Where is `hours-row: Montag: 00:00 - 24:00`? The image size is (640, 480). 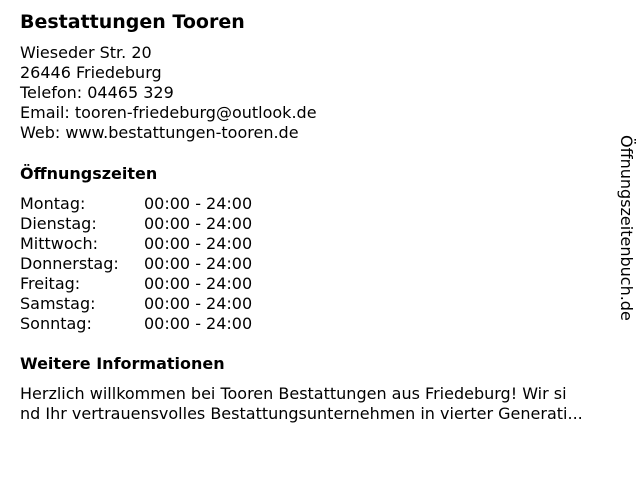
hours-row: Montag: 00:00 - 24:00 is located at coordinates (136, 204).